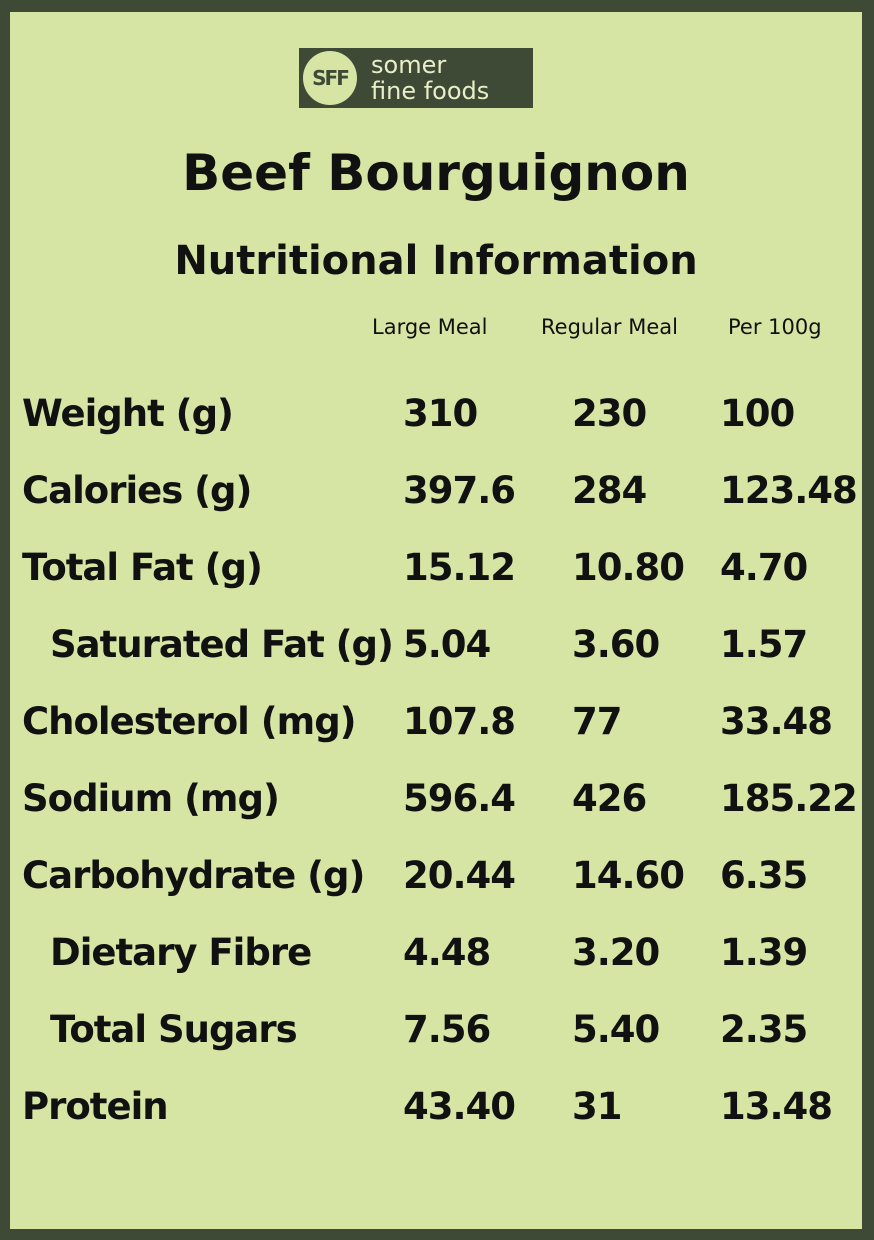 The image size is (874, 1240). What do you see at coordinates (757, 413) in the screenshot?
I see `row-value-per-100g: 100` at bounding box center [757, 413].